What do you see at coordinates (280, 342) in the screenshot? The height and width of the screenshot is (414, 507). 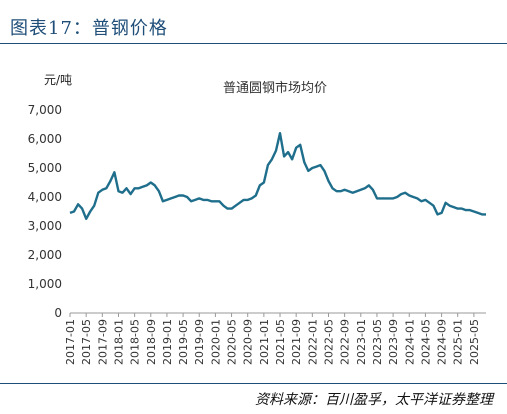 I see `x-tick-label: 2021-05` at bounding box center [280, 342].